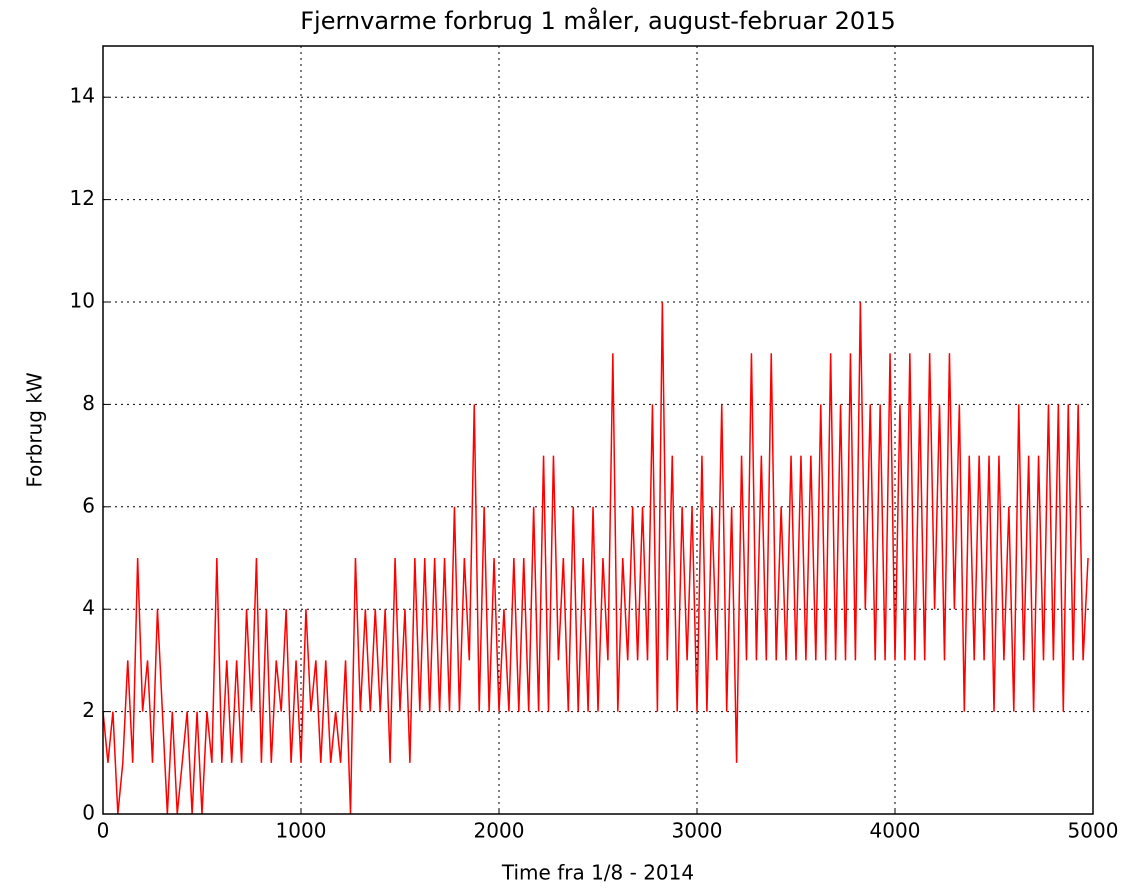 The width and height of the screenshot is (1132, 895). Describe the element at coordinates (82, 301) in the screenshot. I see `y-tick-label: 10` at that location.